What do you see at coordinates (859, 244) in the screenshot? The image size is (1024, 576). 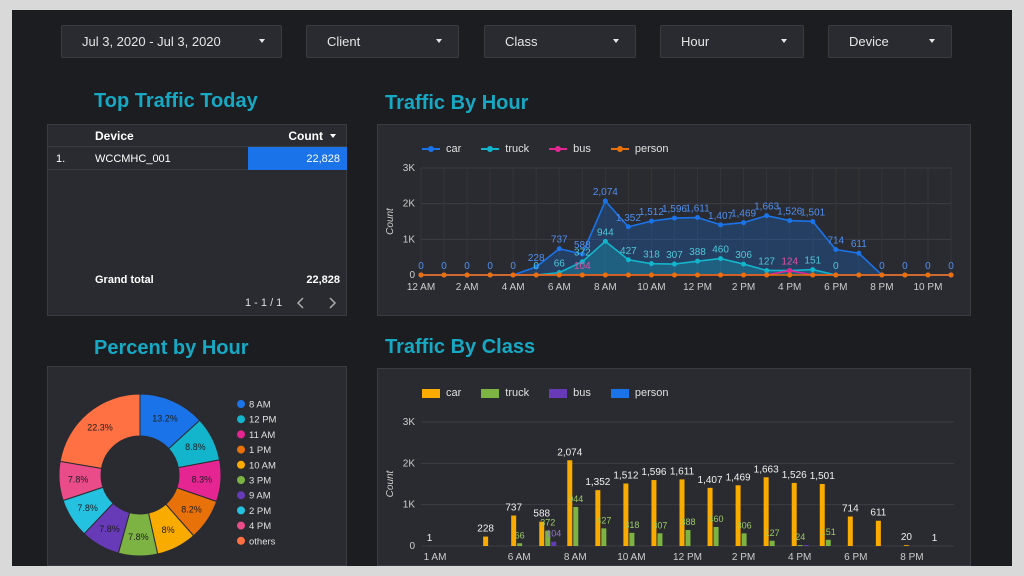 I see `data-label-car: 611` at bounding box center [859, 244].